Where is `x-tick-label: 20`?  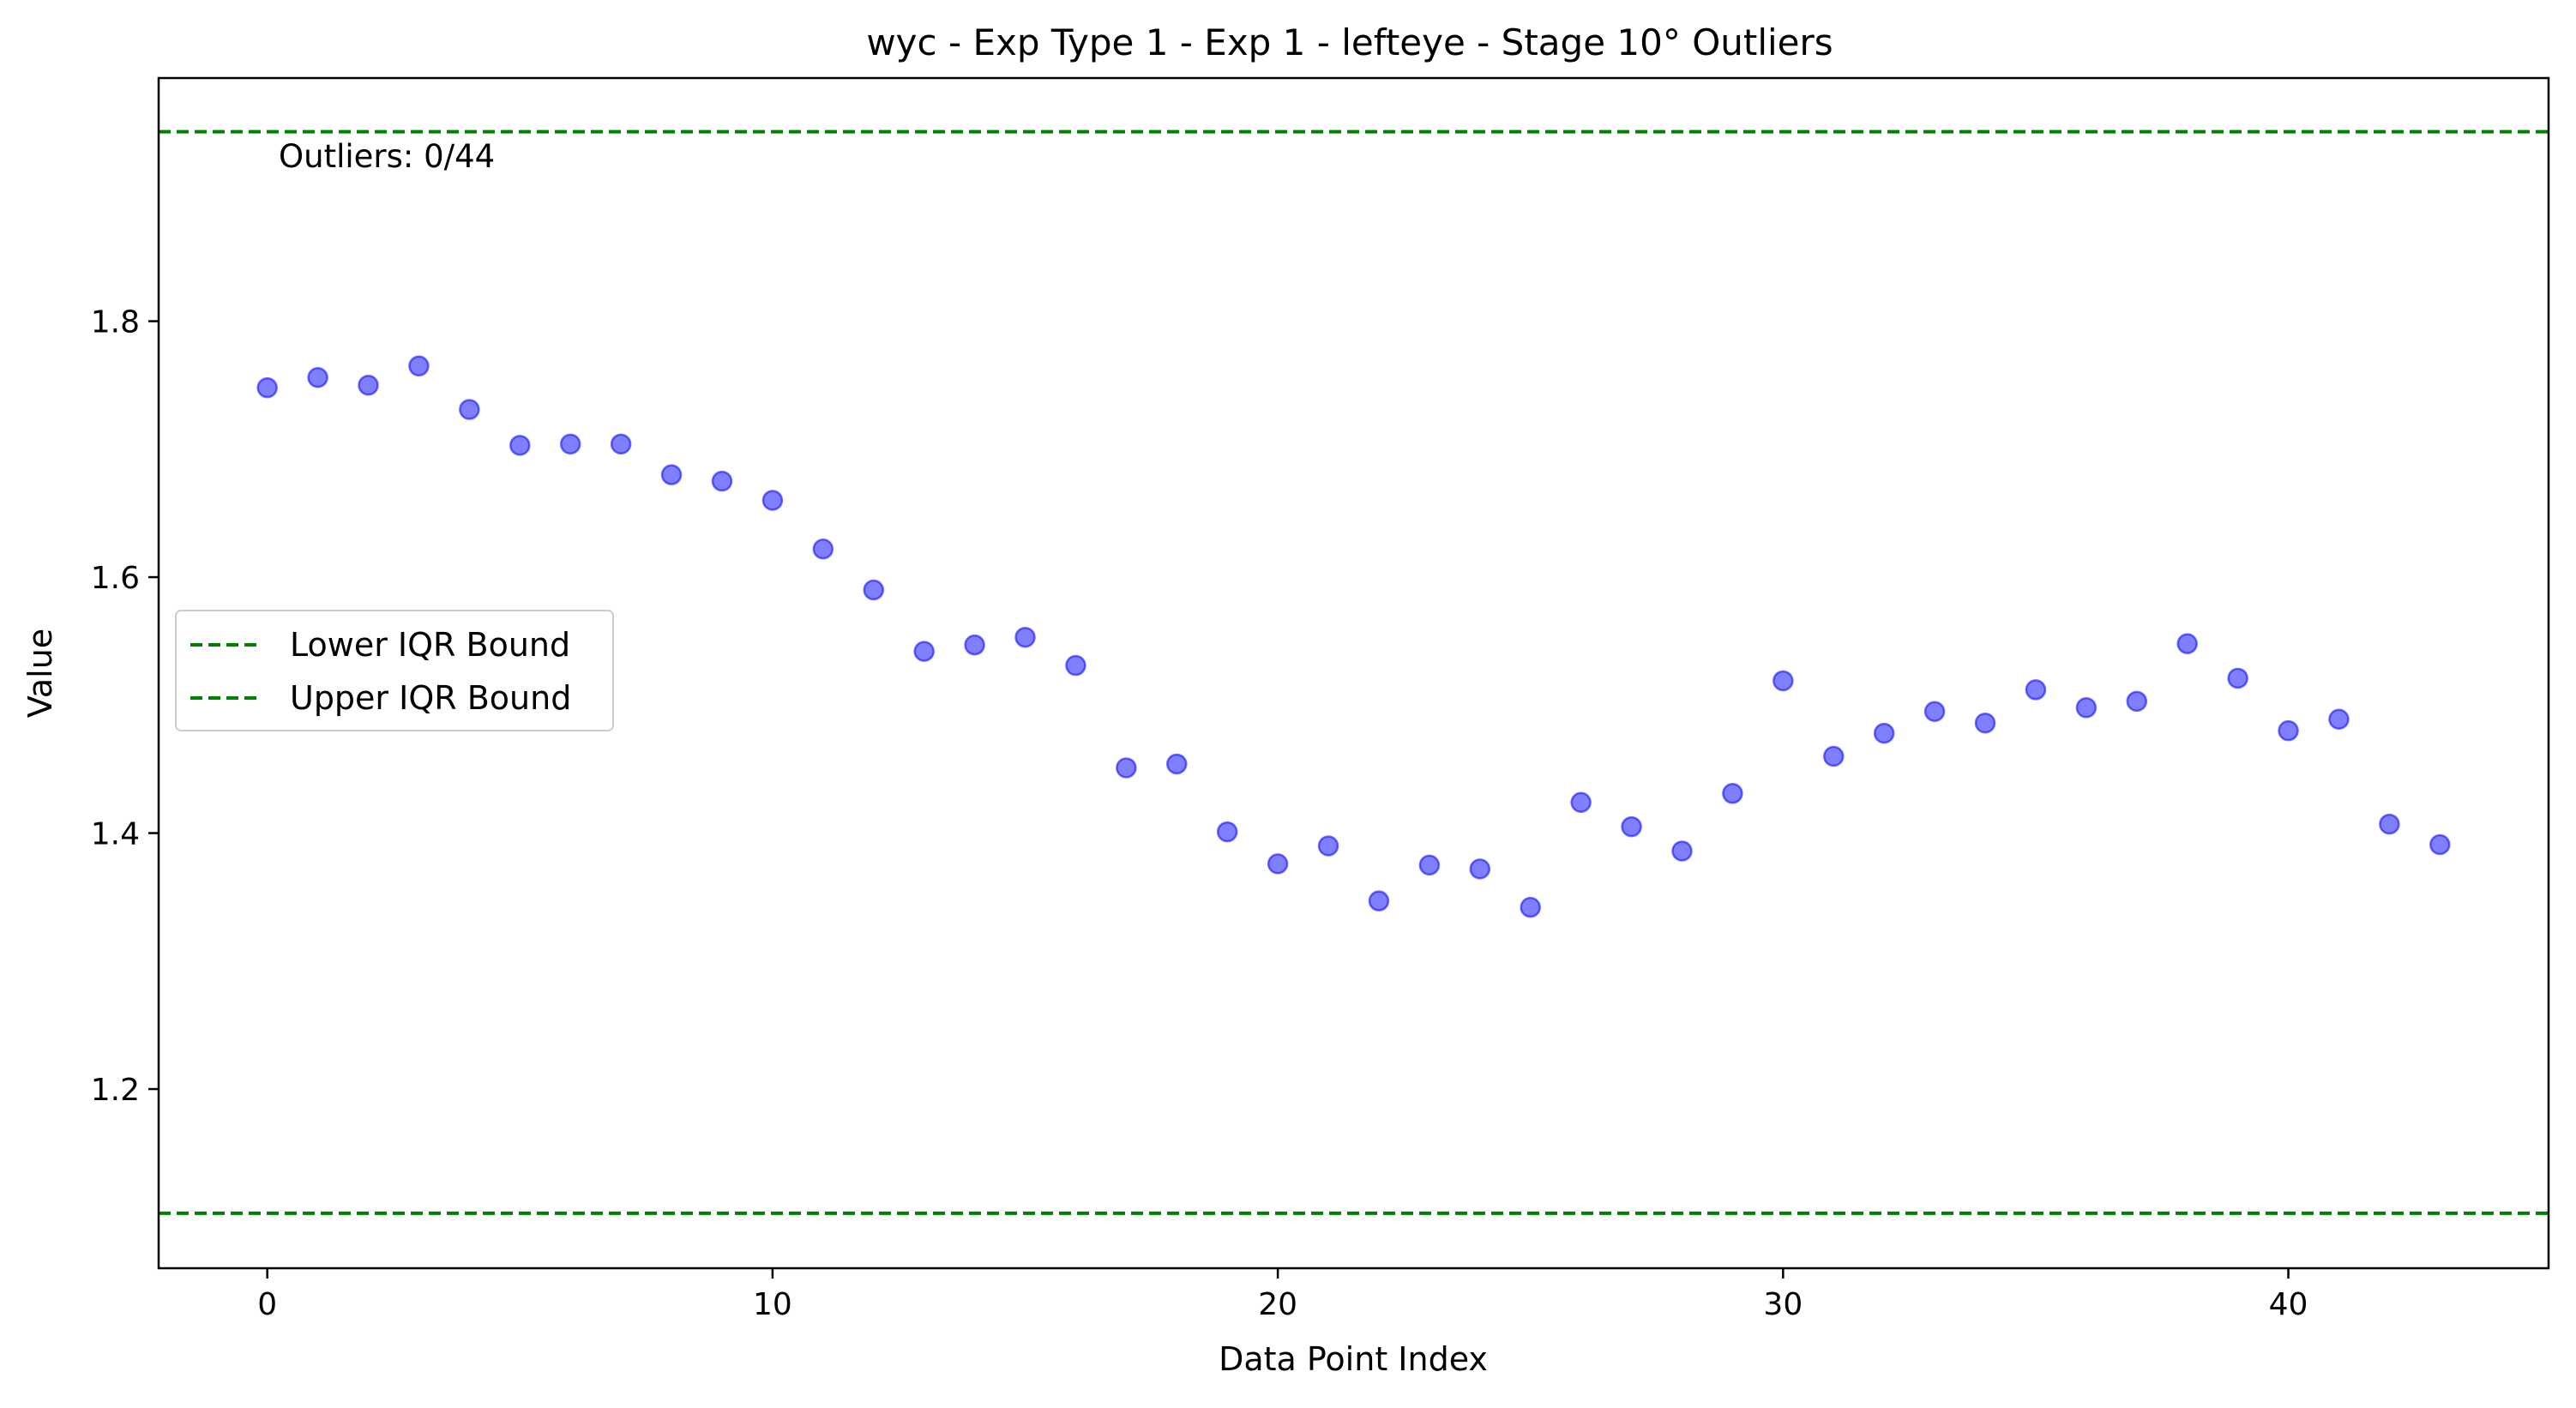
x-tick-label: 20 is located at coordinates (1277, 1304).